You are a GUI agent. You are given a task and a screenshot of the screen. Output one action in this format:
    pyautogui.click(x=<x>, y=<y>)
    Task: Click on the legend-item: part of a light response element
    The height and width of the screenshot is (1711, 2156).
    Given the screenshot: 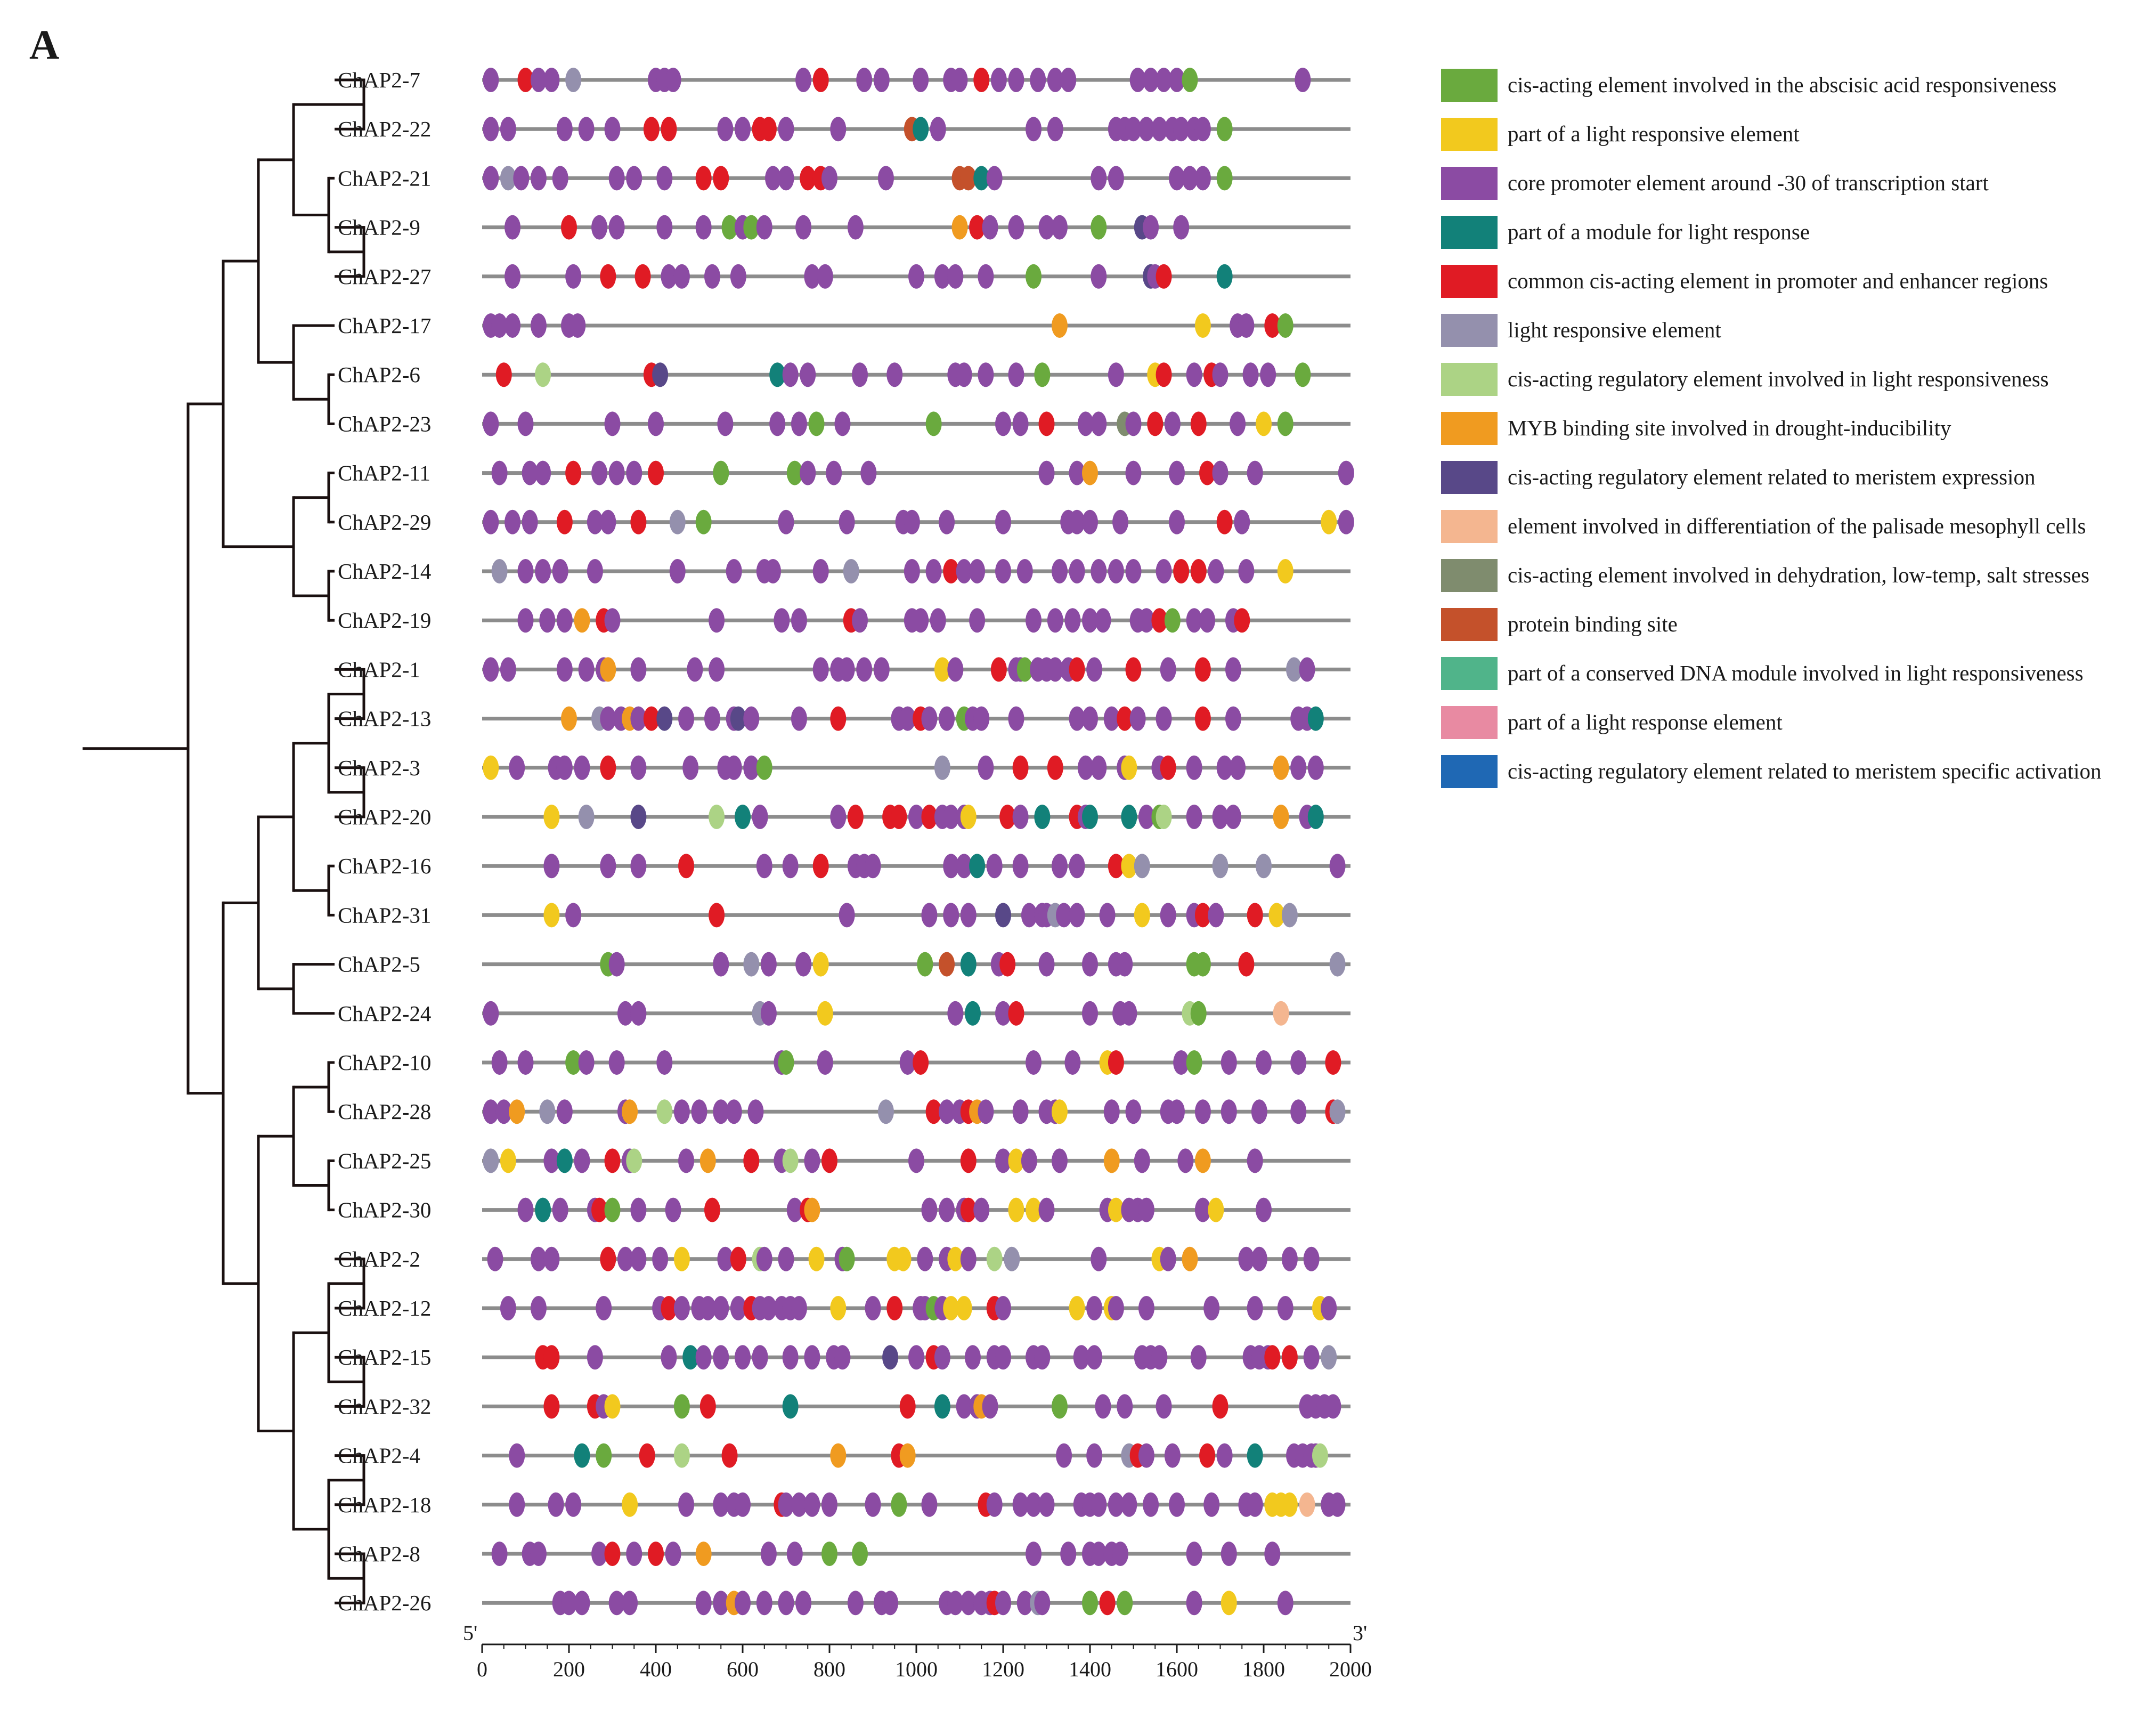 What is the action you would take?
    pyautogui.click(x=1612, y=722)
    